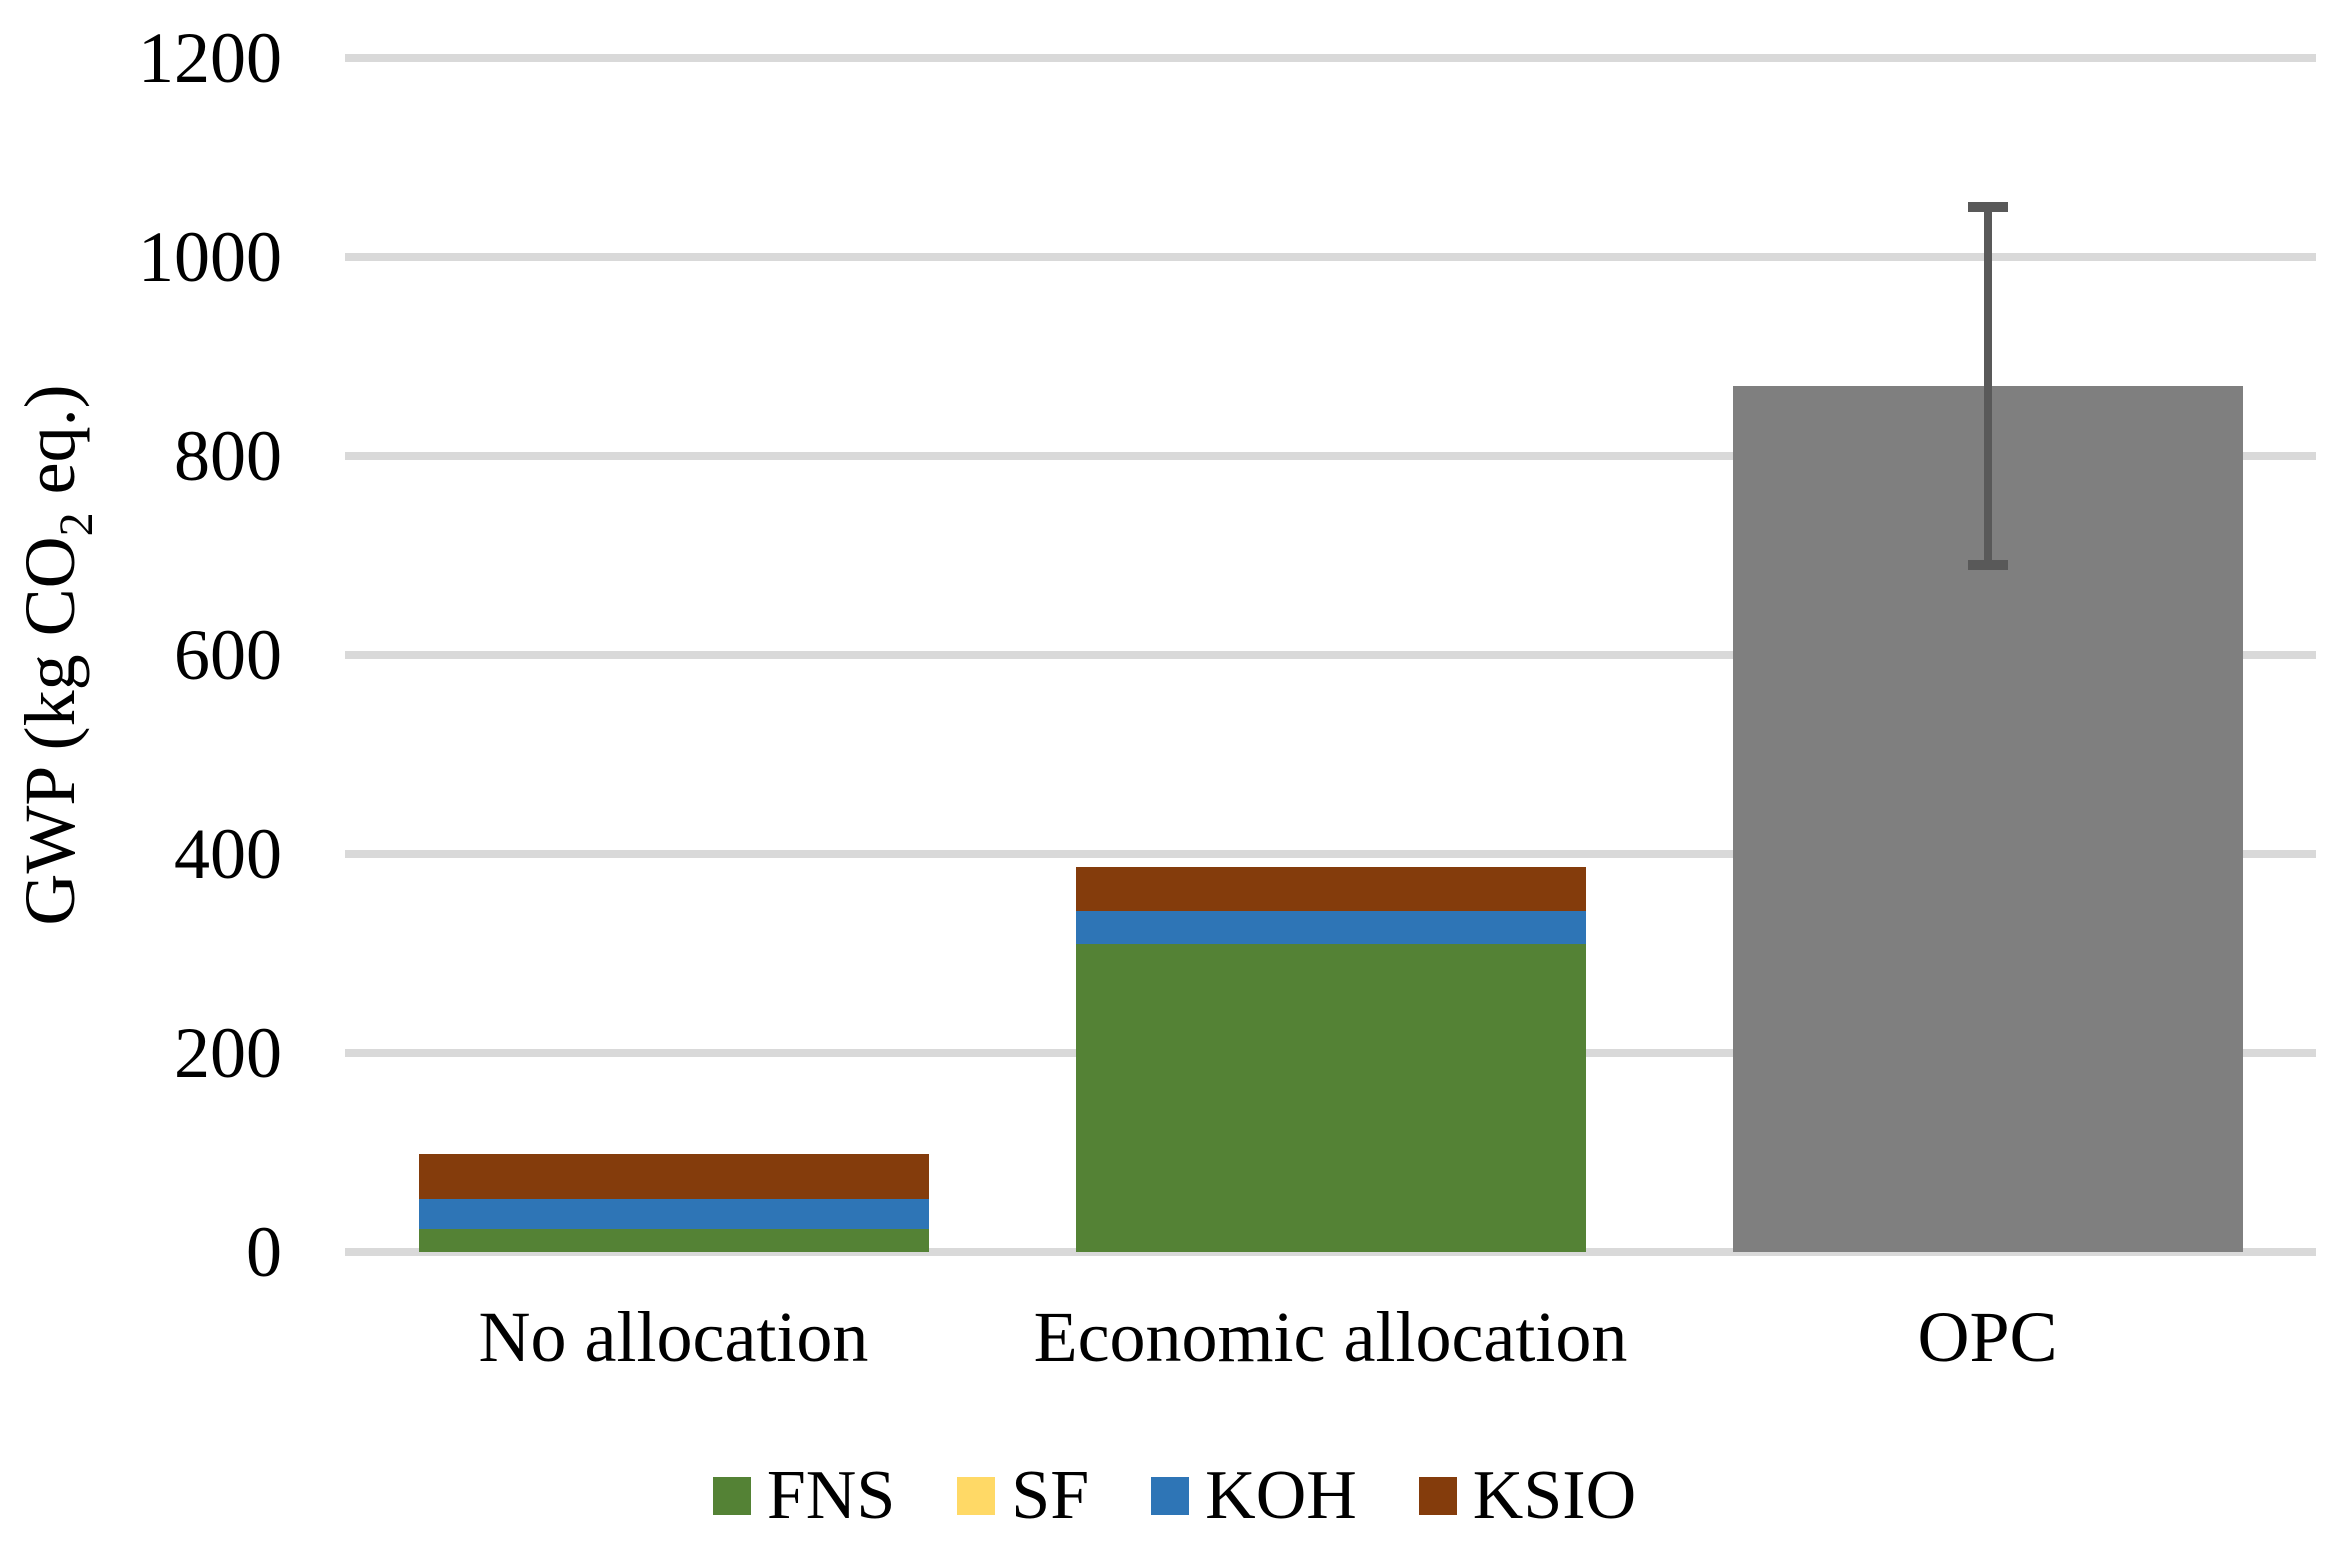 The height and width of the screenshot is (1555, 2349). What do you see at coordinates (1987, 207) in the screenshot?
I see `error-bar-cap-top` at bounding box center [1987, 207].